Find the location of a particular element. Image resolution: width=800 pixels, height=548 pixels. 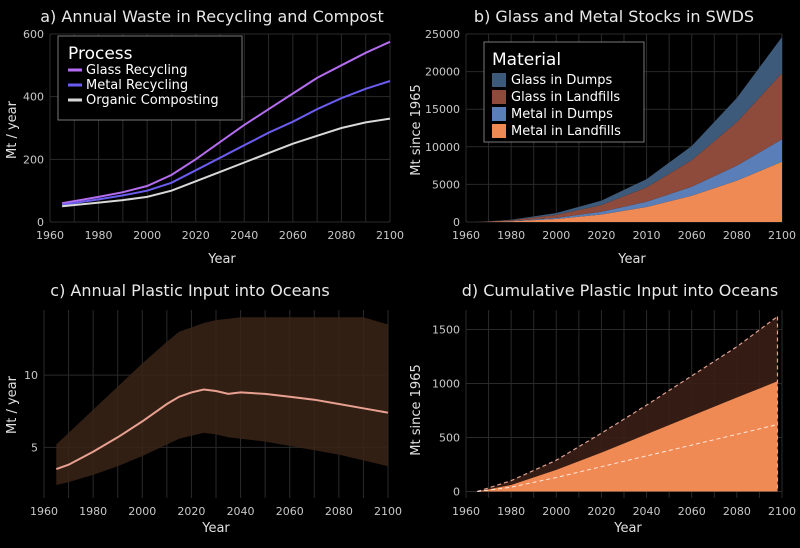

panel-b-xtick-label: 2020 is located at coordinates (601, 235).